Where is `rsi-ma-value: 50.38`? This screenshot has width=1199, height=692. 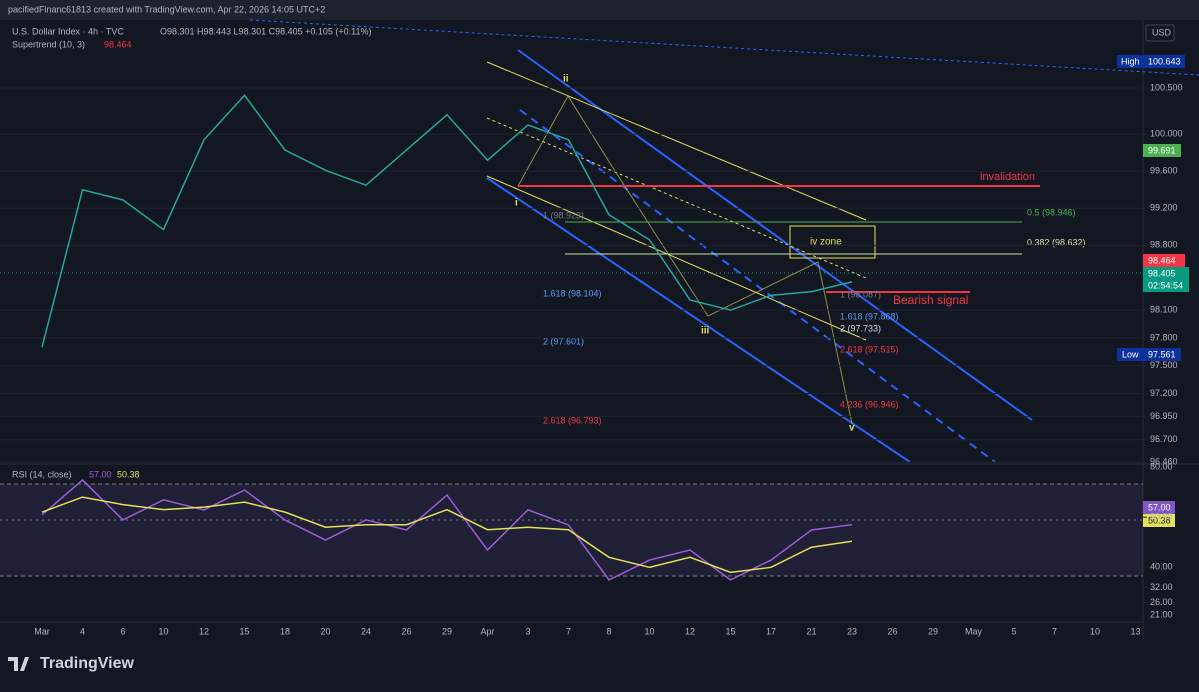
rsi-ma-value: 50.38 is located at coordinates (128, 474).